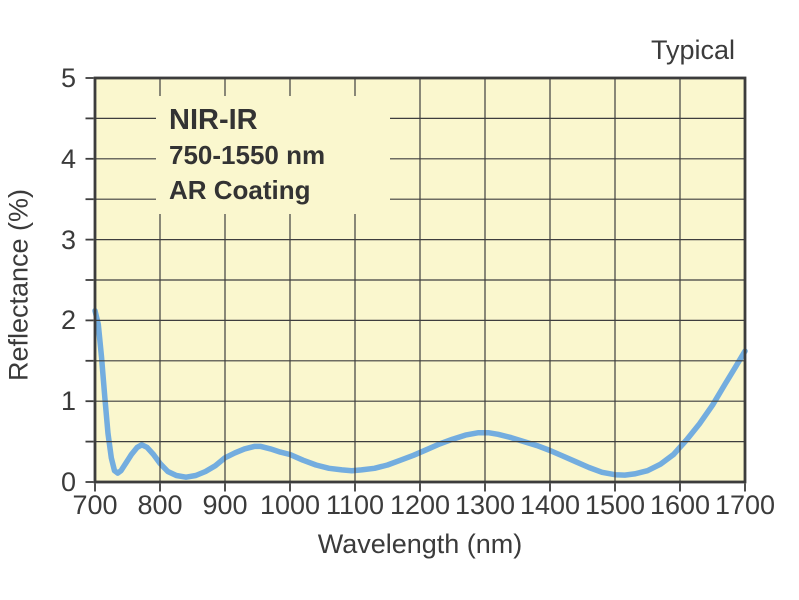  What do you see at coordinates (68, 158) in the screenshot?
I see `y-tick-label: 4` at bounding box center [68, 158].